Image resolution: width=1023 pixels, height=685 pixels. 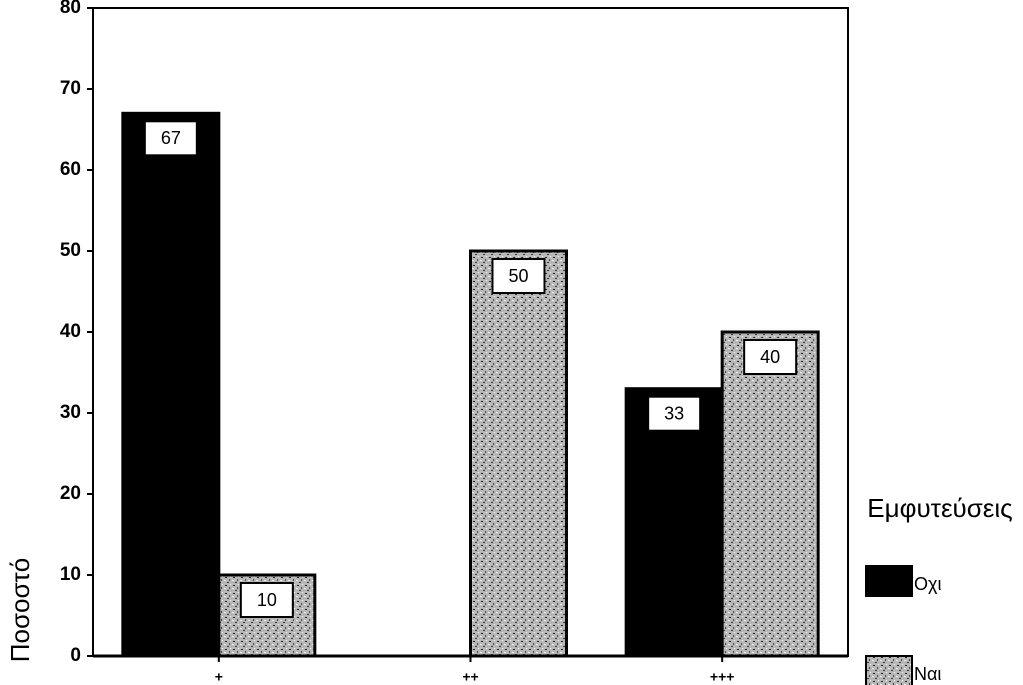 What do you see at coordinates (70, 412) in the screenshot?
I see `y-tick-label: 30` at bounding box center [70, 412].